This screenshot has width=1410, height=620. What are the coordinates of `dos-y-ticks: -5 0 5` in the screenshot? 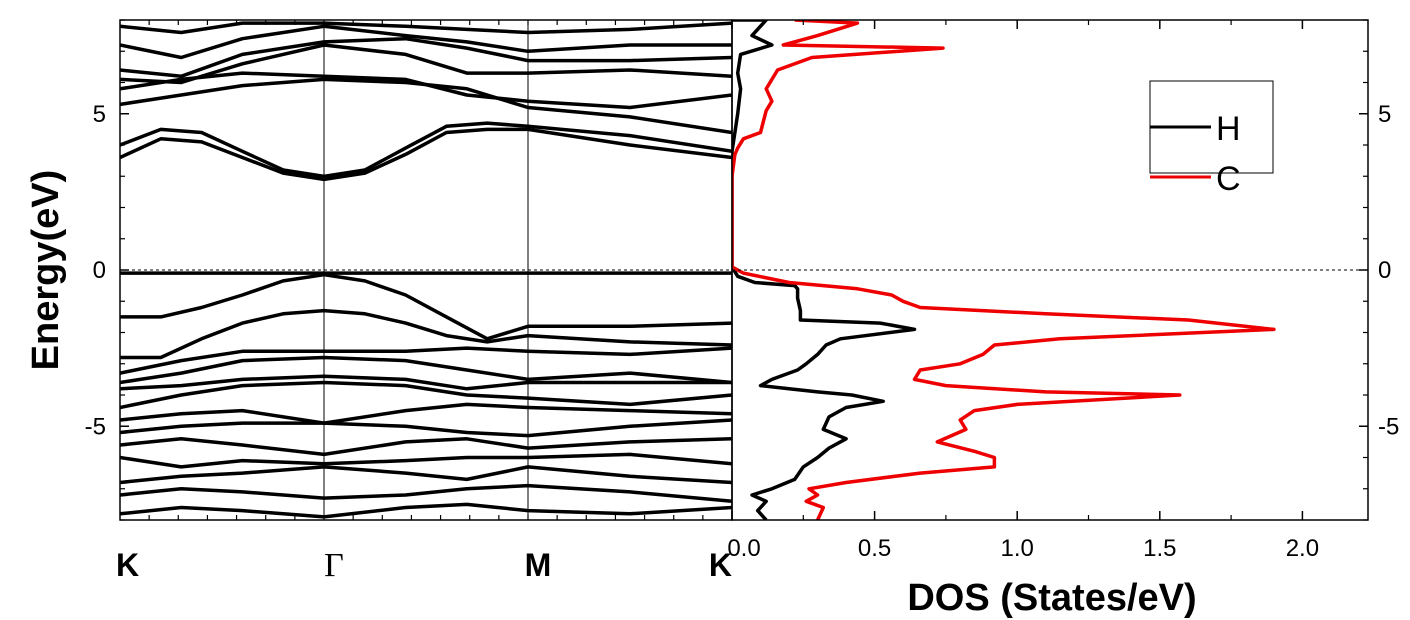 It's located at (1379, 270).